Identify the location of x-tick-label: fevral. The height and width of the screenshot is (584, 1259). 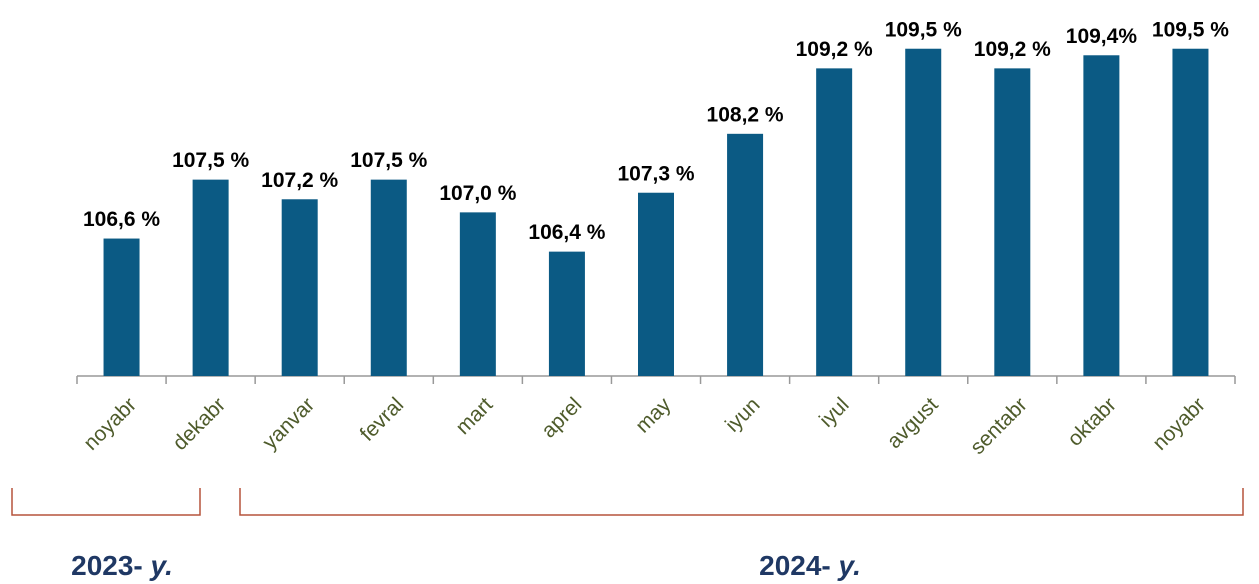
(382, 419).